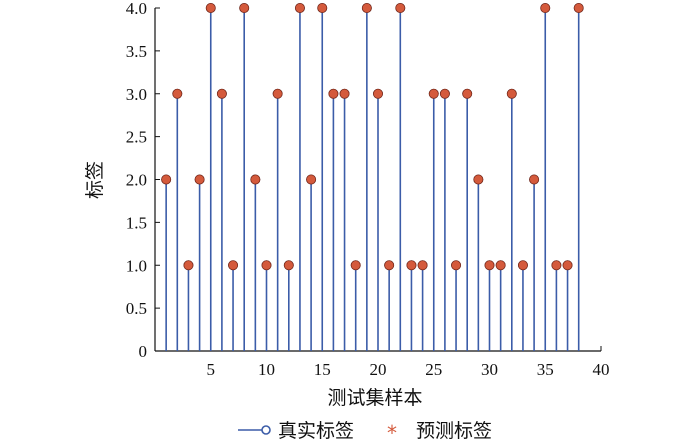 The image size is (700, 442). Describe the element at coordinates (266, 369) in the screenshot. I see `x-tick-label: 10` at that location.